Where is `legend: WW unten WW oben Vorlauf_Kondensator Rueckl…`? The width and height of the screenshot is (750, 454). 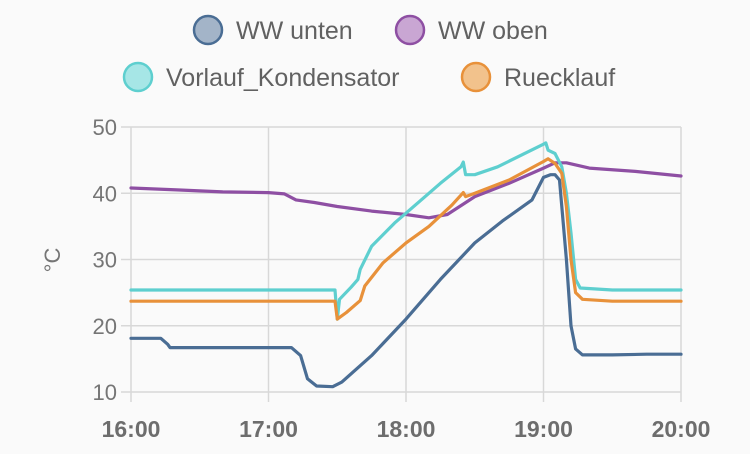
legend: WW unten WW oben Vorlauf_Kondensator Rueckl… is located at coordinates (368, 53).